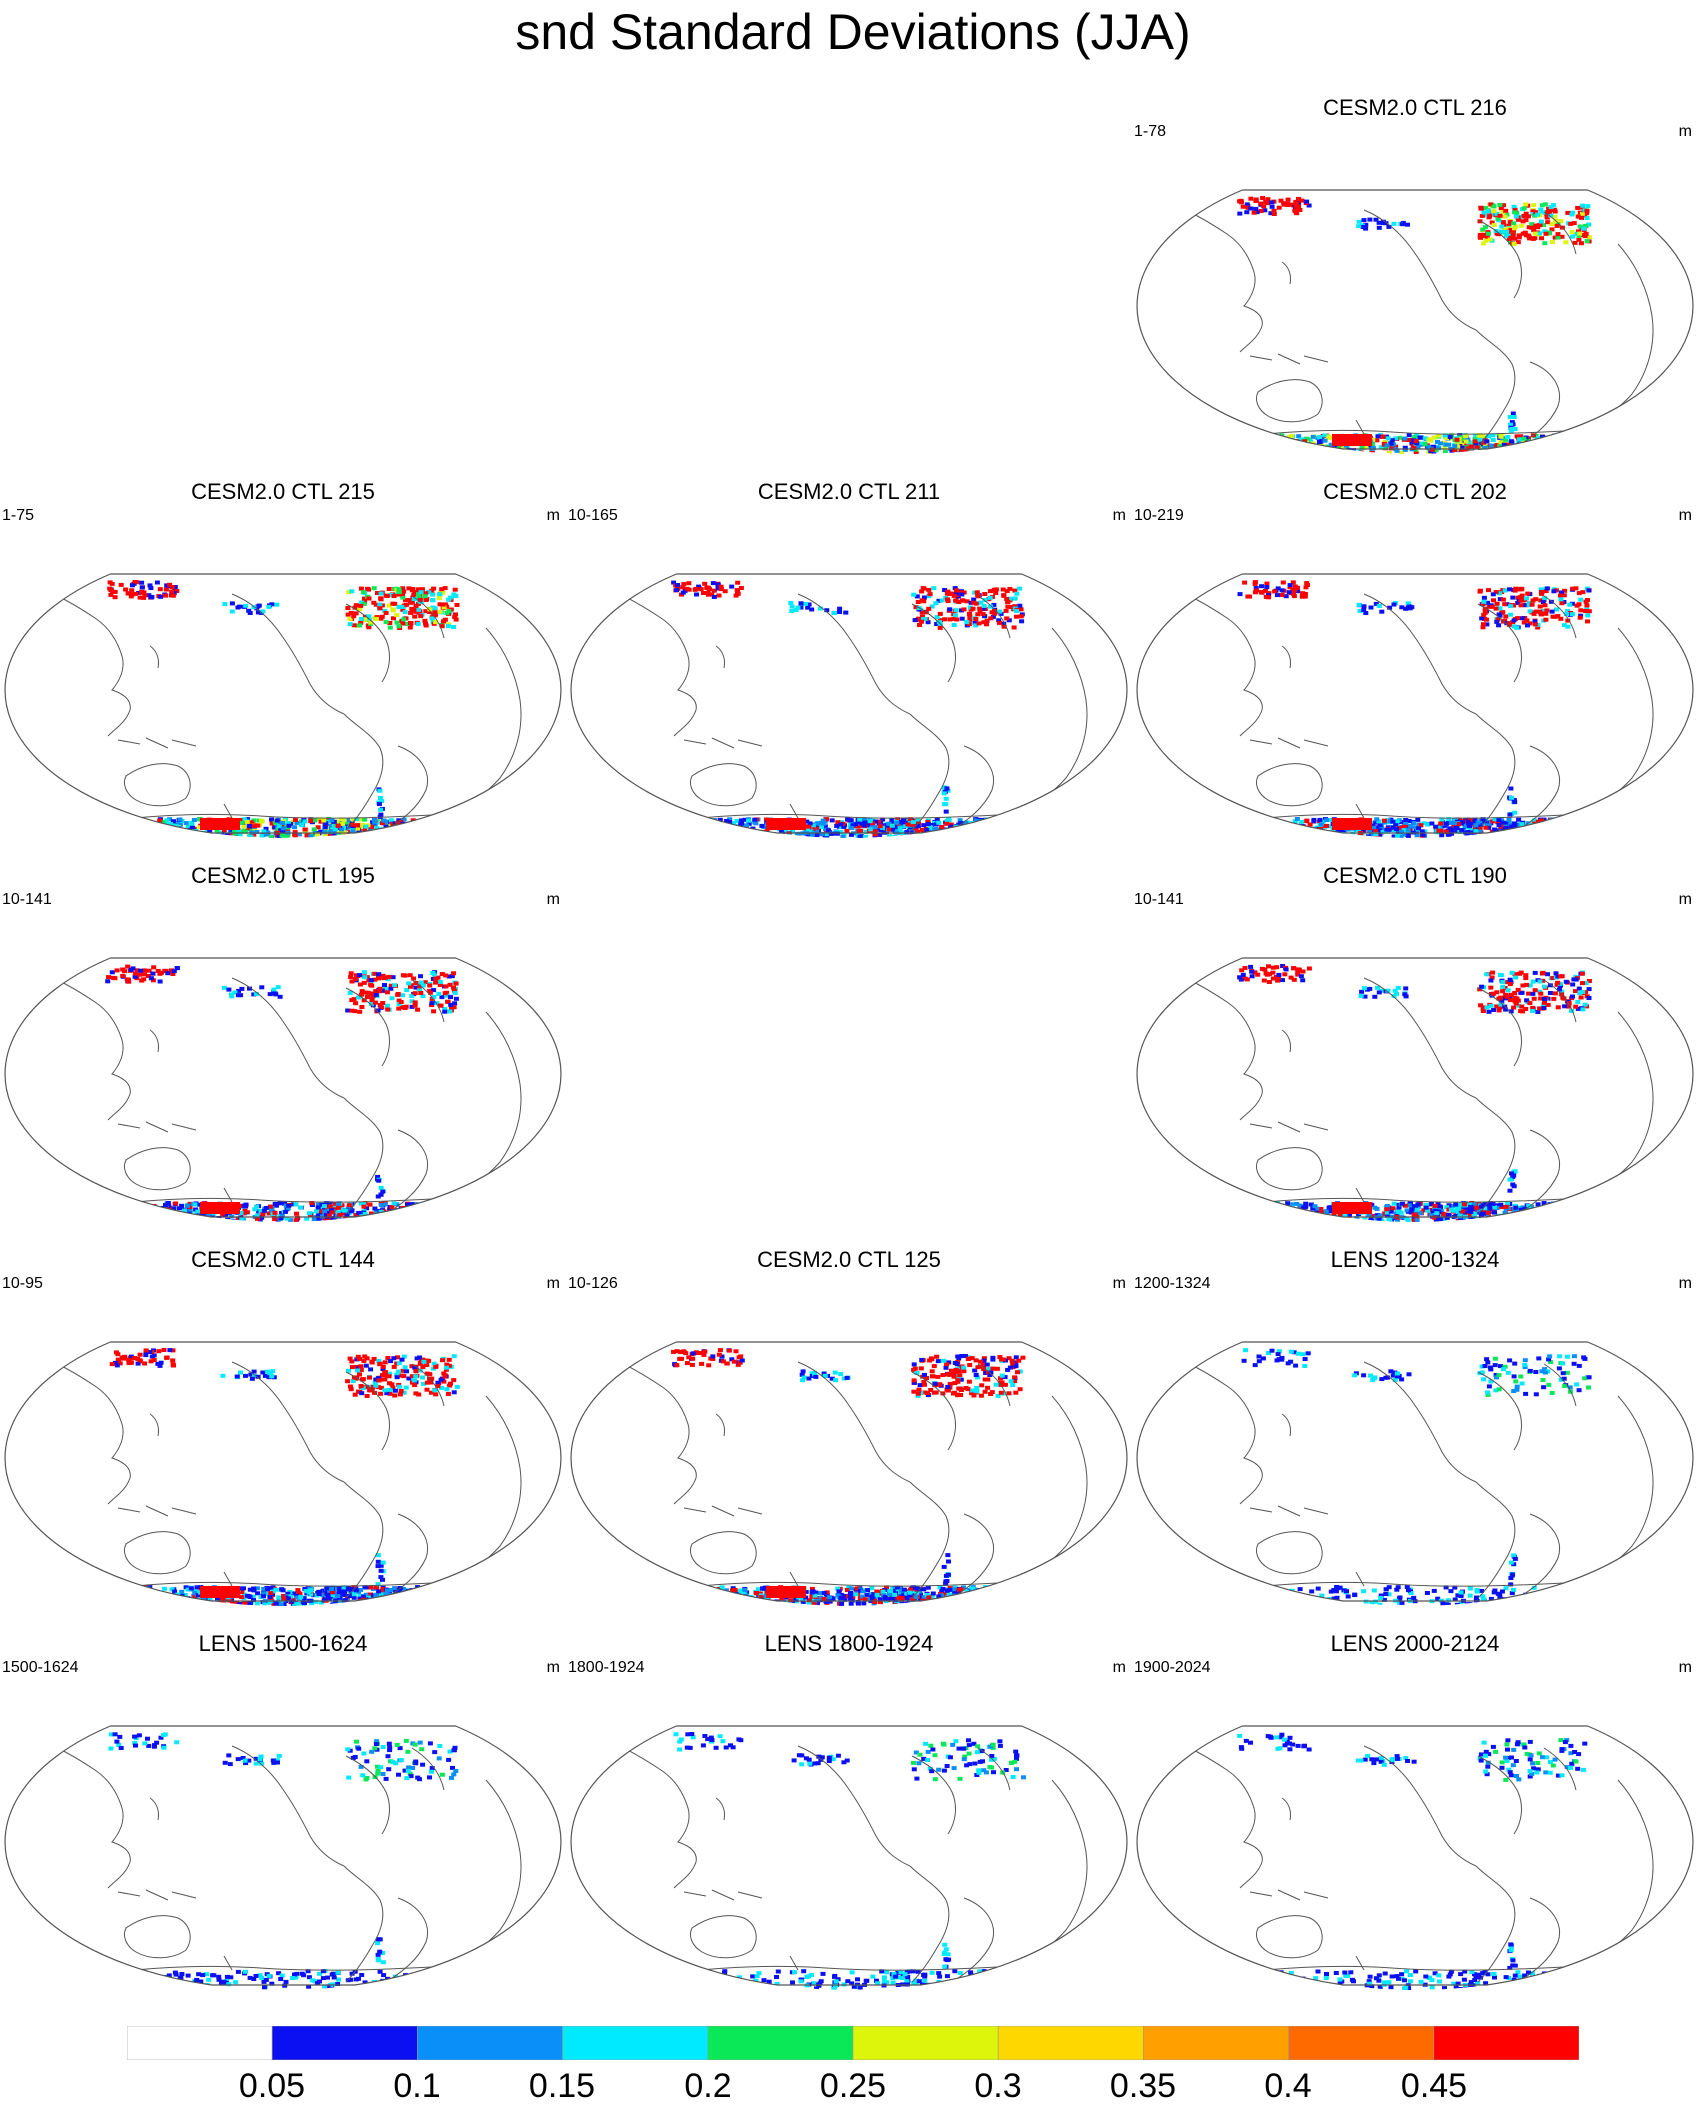  I want to click on panel-title: CESM2.0 CTL 215, so click(283, 491).